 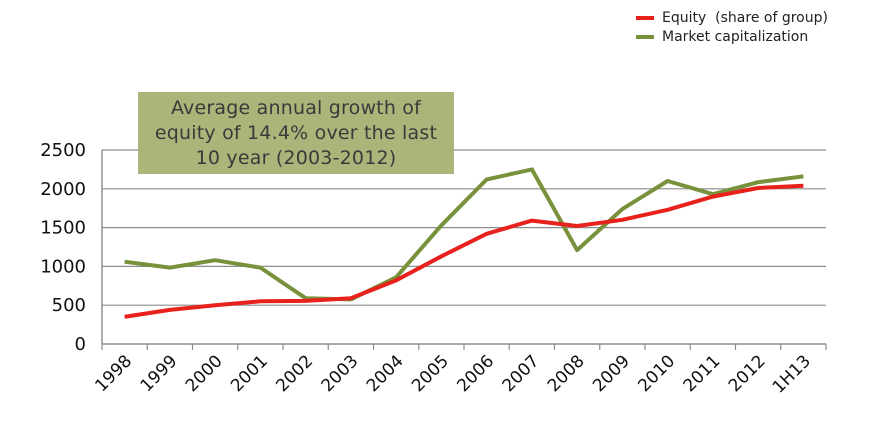 What do you see at coordinates (385, 373) in the screenshot?
I see `x-tick-label: 2004` at bounding box center [385, 373].